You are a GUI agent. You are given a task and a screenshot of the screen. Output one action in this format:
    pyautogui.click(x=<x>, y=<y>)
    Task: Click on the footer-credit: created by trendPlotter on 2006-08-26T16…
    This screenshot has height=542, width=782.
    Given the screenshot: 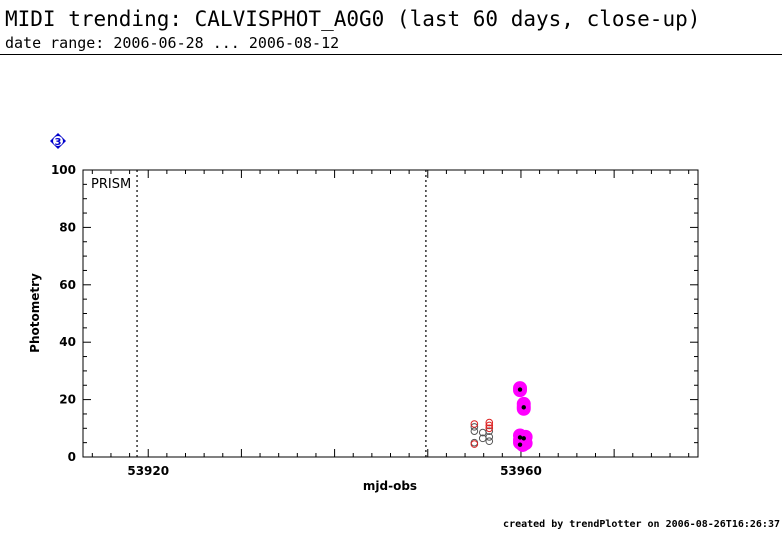 What is the action you would take?
    pyautogui.click(x=641, y=524)
    